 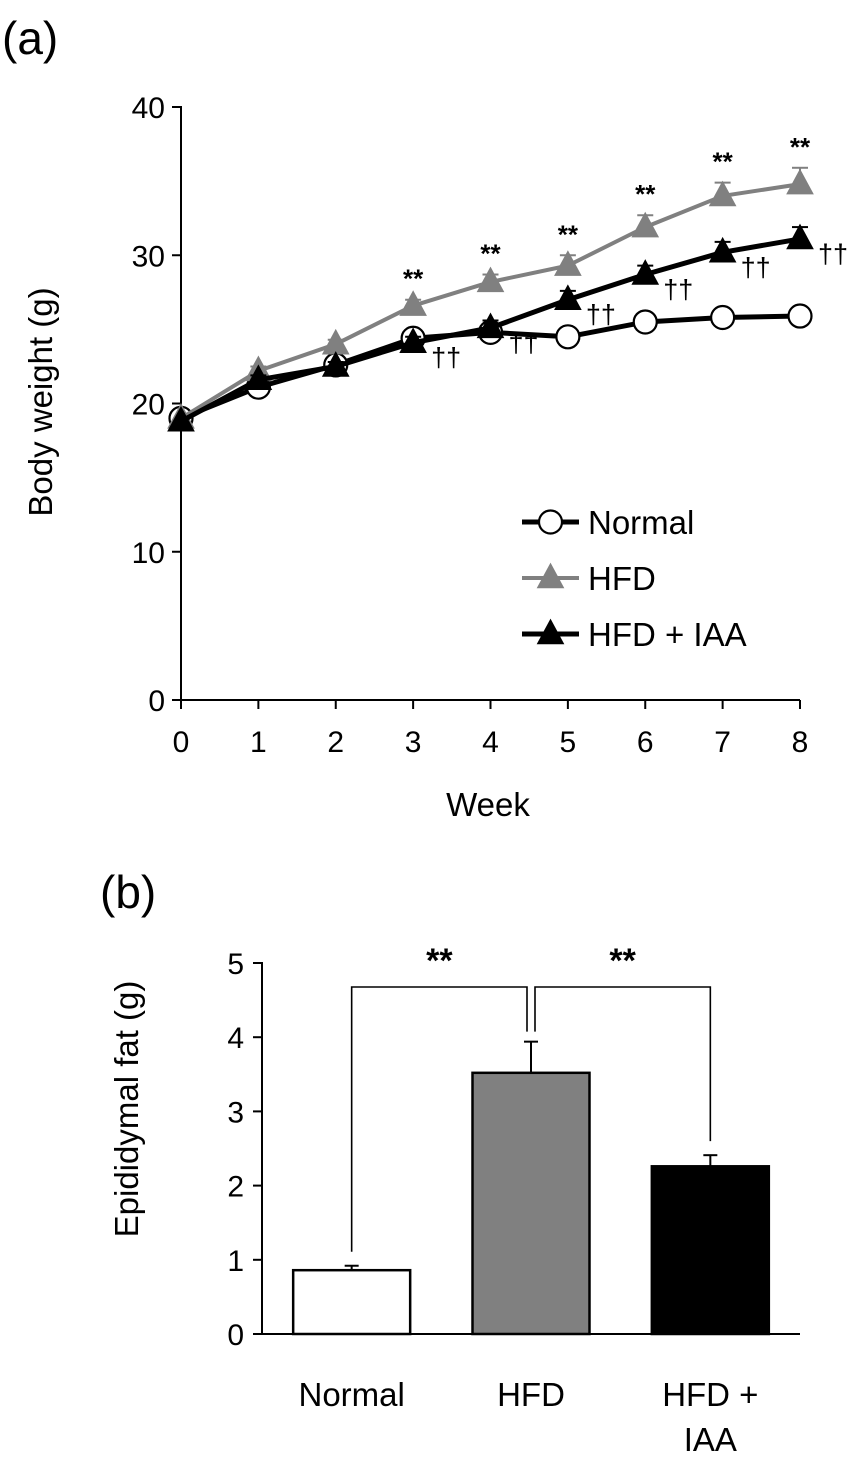 What do you see at coordinates (148, 108) in the screenshot?
I see `y-tick-label: 40` at bounding box center [148, 108].